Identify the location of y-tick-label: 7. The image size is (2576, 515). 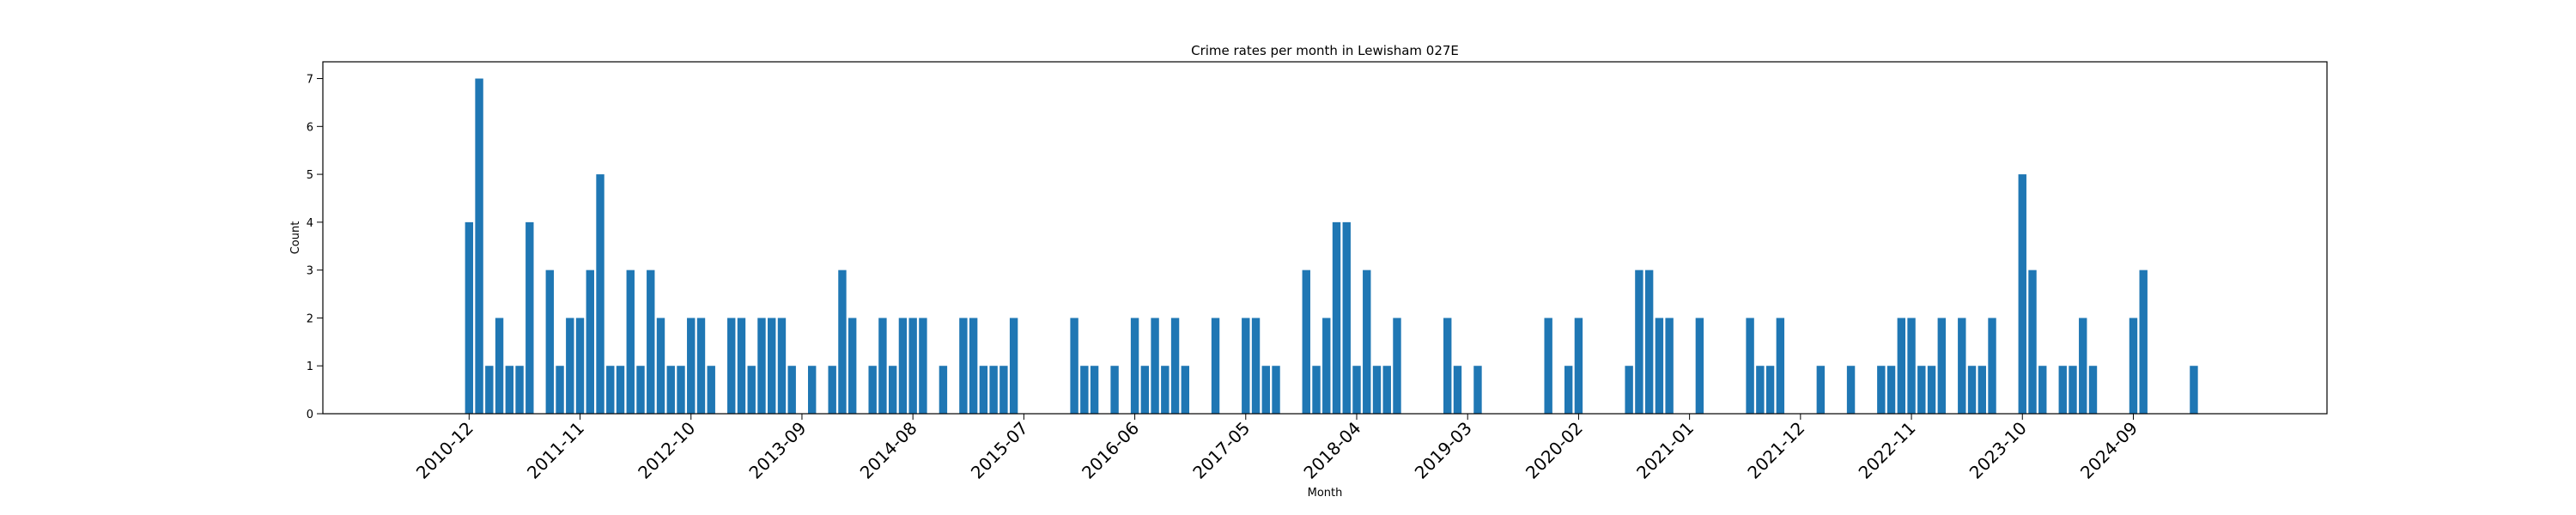
(310, 80).